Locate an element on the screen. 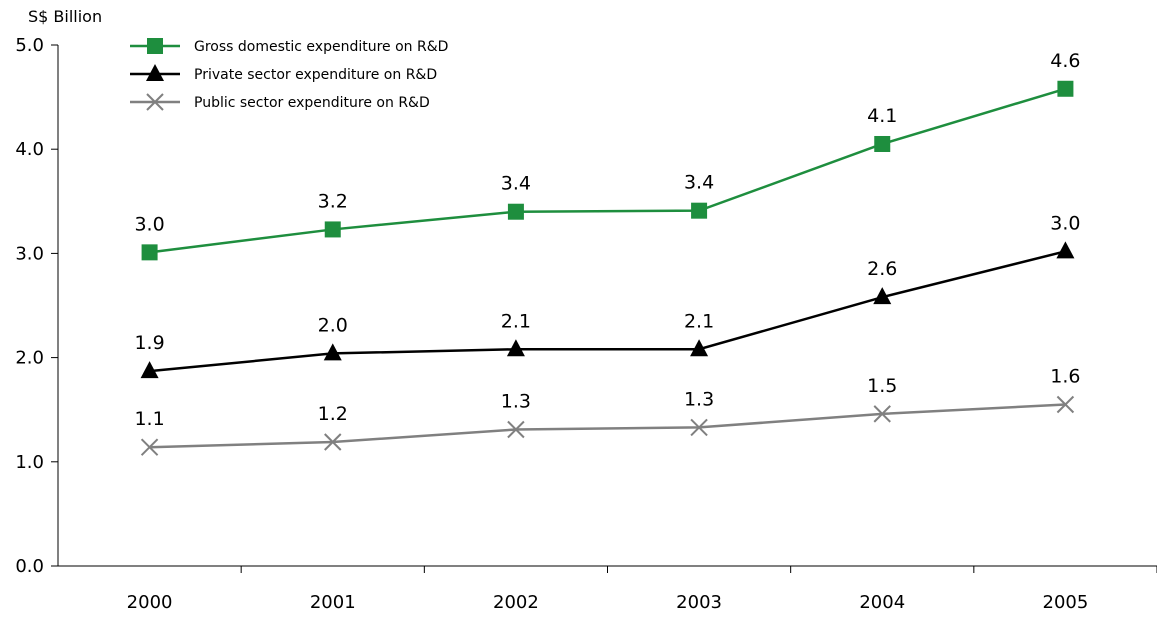 This screenshot has height=617, width=1157. legend-label: Gross domestic expenditure on R&D is located at coordinates (321, 47).